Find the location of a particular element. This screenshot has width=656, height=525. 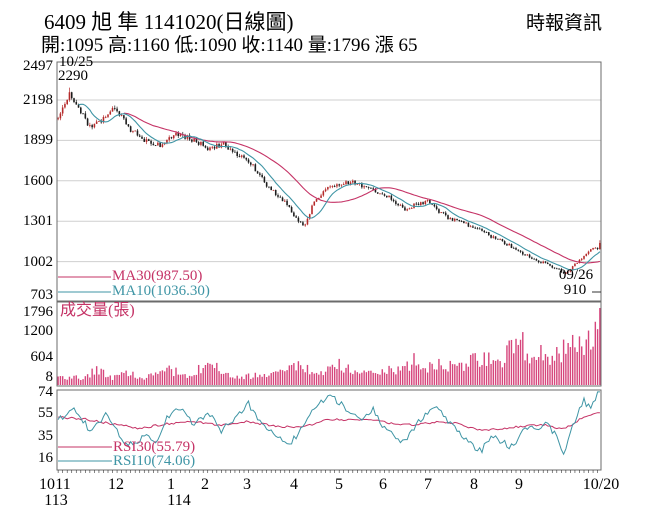

ma10-legend: MA10(1036.30) is located at coordinates (161, 291).